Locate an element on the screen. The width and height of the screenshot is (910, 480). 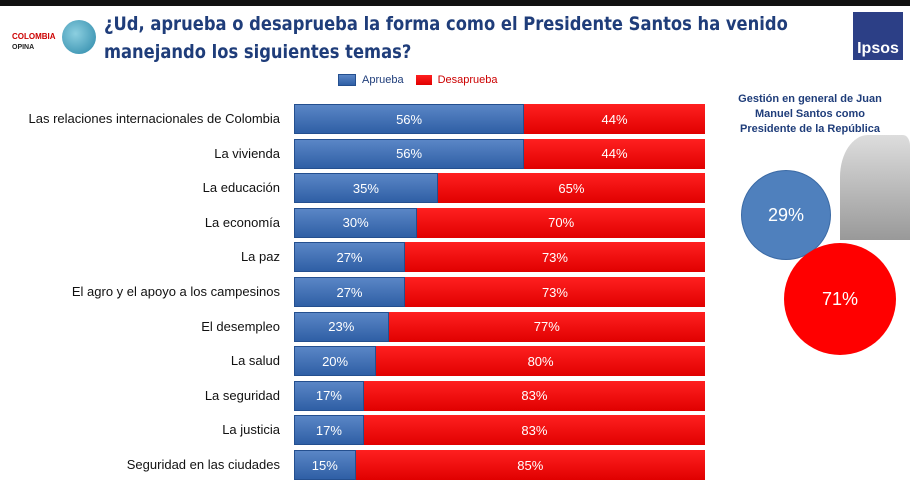
legend-desaprueba: Desaprueba is located at coordinates (456, 80).